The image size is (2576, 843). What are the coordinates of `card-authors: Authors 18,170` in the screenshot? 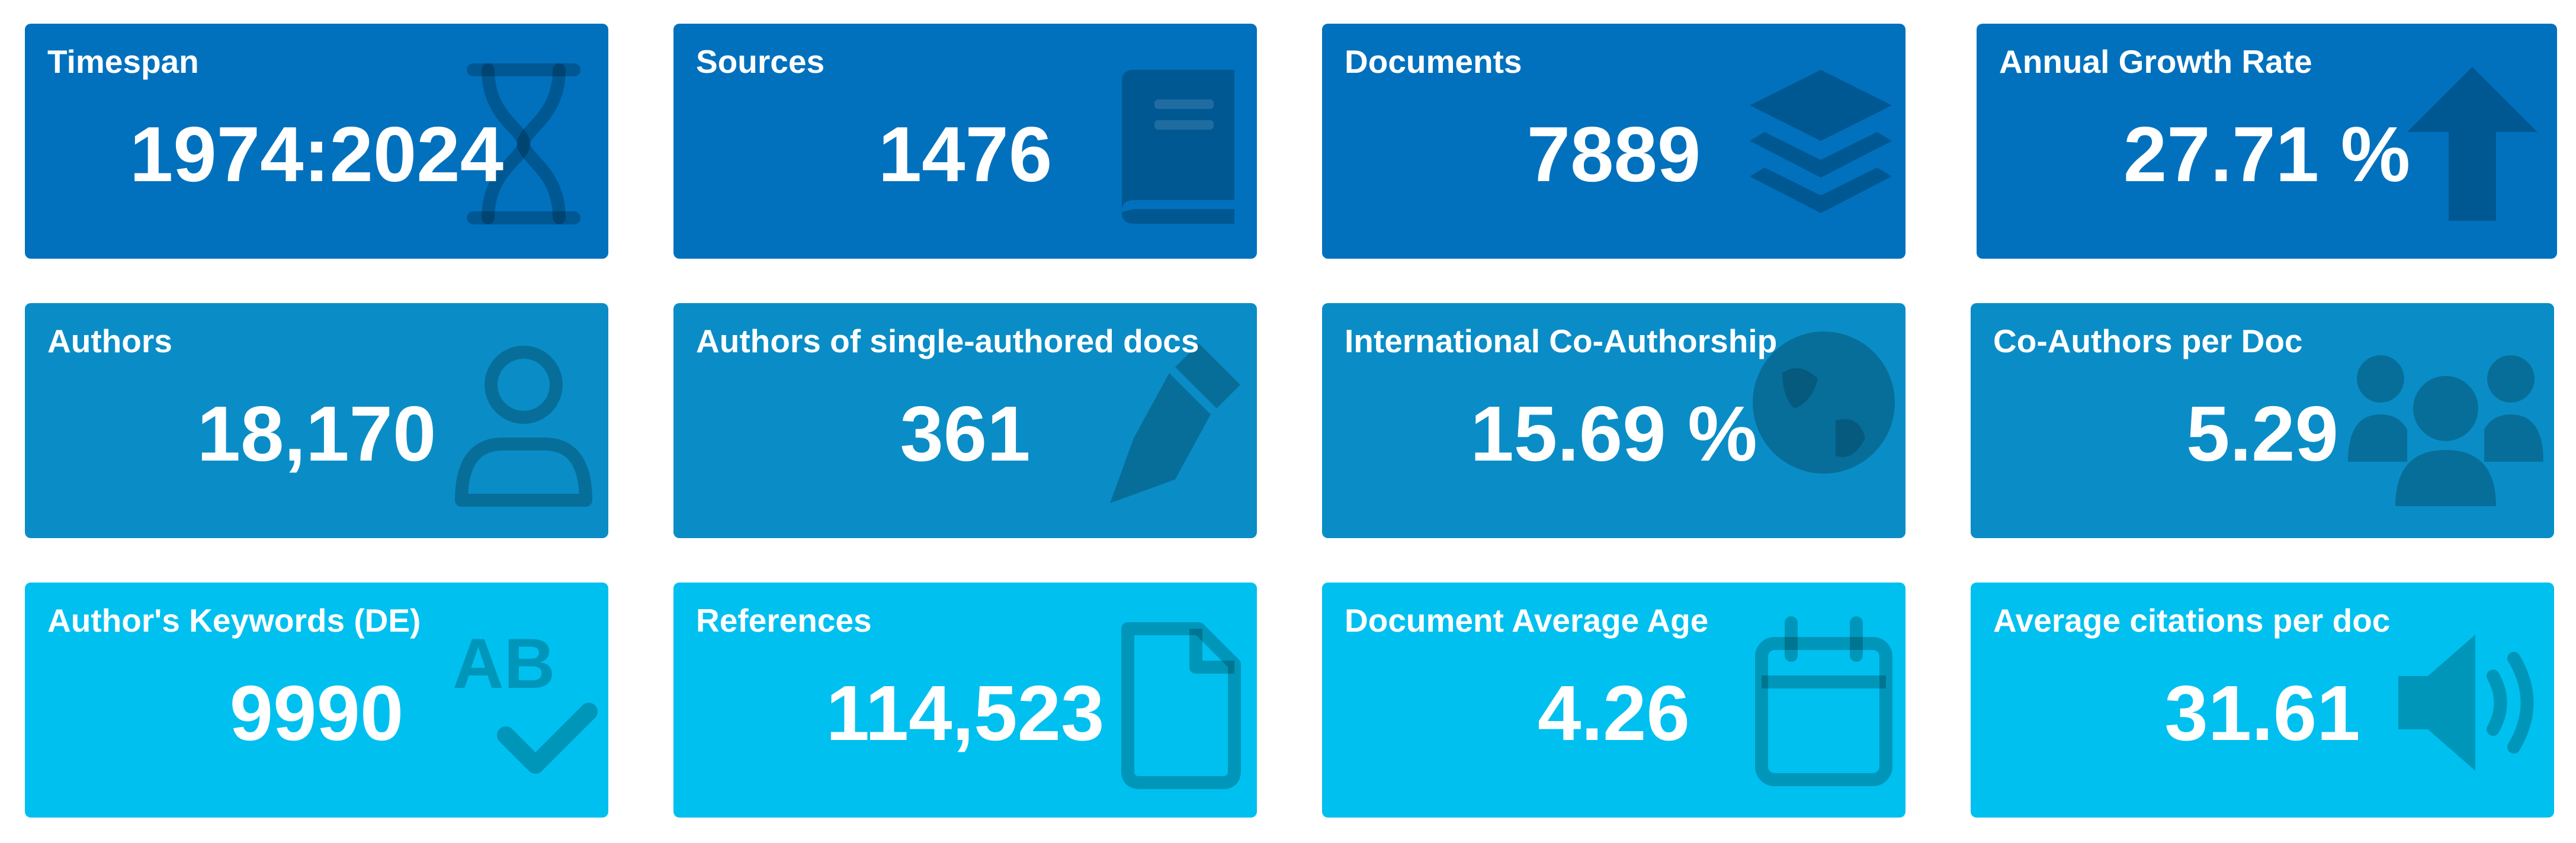 It's located at (317, 420).